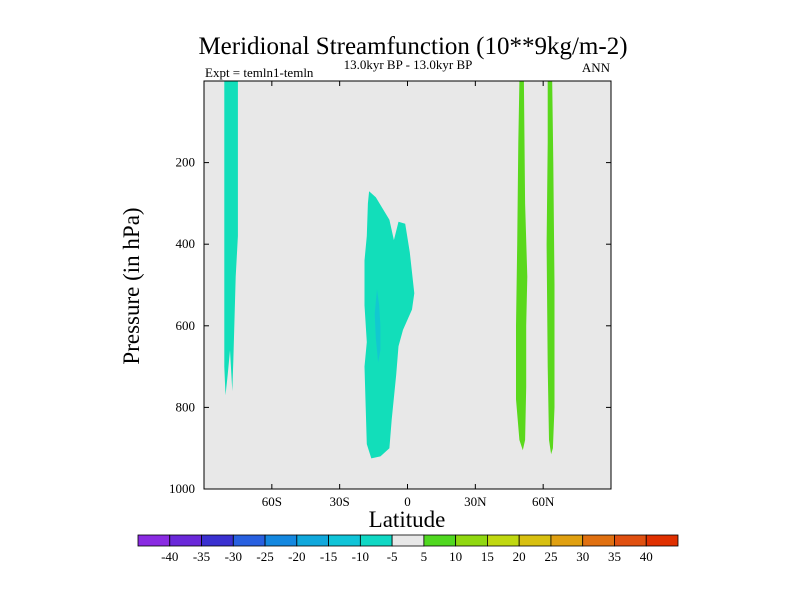 This screenshot has width=800, height=600. I want to click on x-tick-label: 60S, so click(272, 501).